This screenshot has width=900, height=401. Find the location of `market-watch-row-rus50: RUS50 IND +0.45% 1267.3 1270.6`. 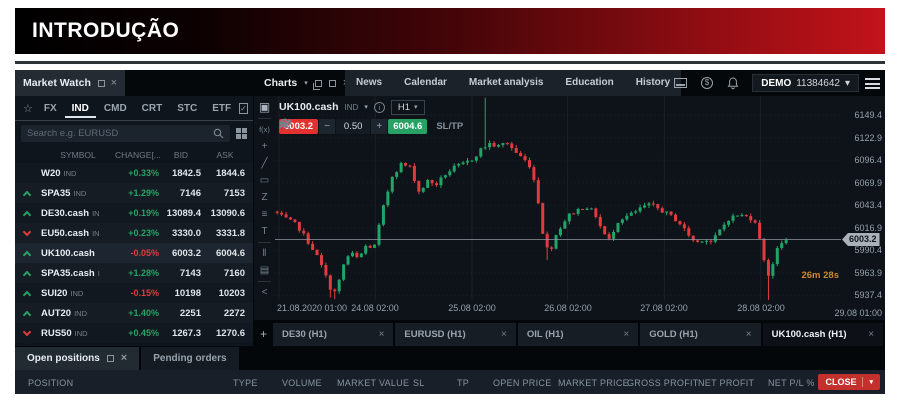

market-watch-row-rus50: RUS50 IND +0.45% 1267.3 1270.6 is located at coordinates (134, 333).